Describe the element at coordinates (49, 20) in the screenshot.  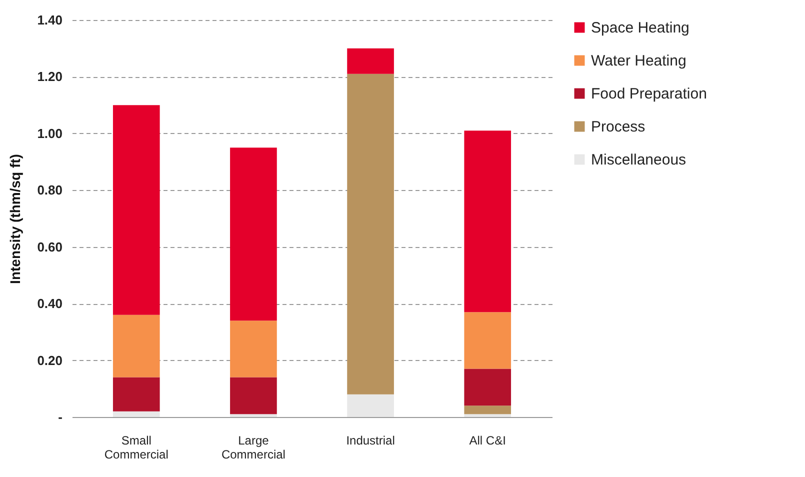
I see `y-tick-label: 1.40` at that location.